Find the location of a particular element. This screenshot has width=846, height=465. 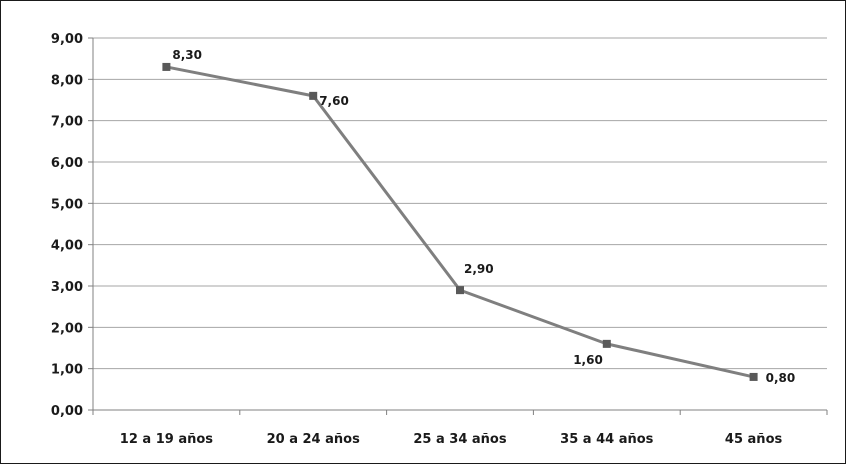

data-label: 2,90 is located at coordinates (479, 269).